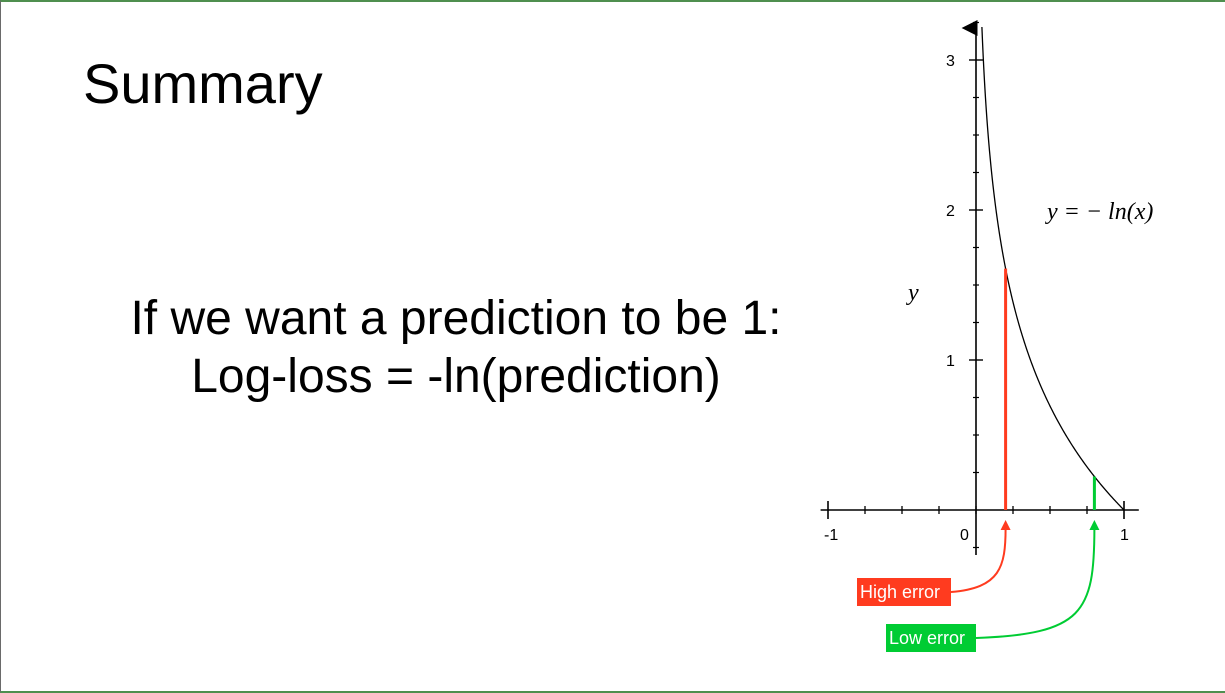 This screenshot has height=693, width=1225. What do you see at coordinates (912, 293) in the screenshot?
I see `y-axis-label: y` at bounding box center [912, 293].